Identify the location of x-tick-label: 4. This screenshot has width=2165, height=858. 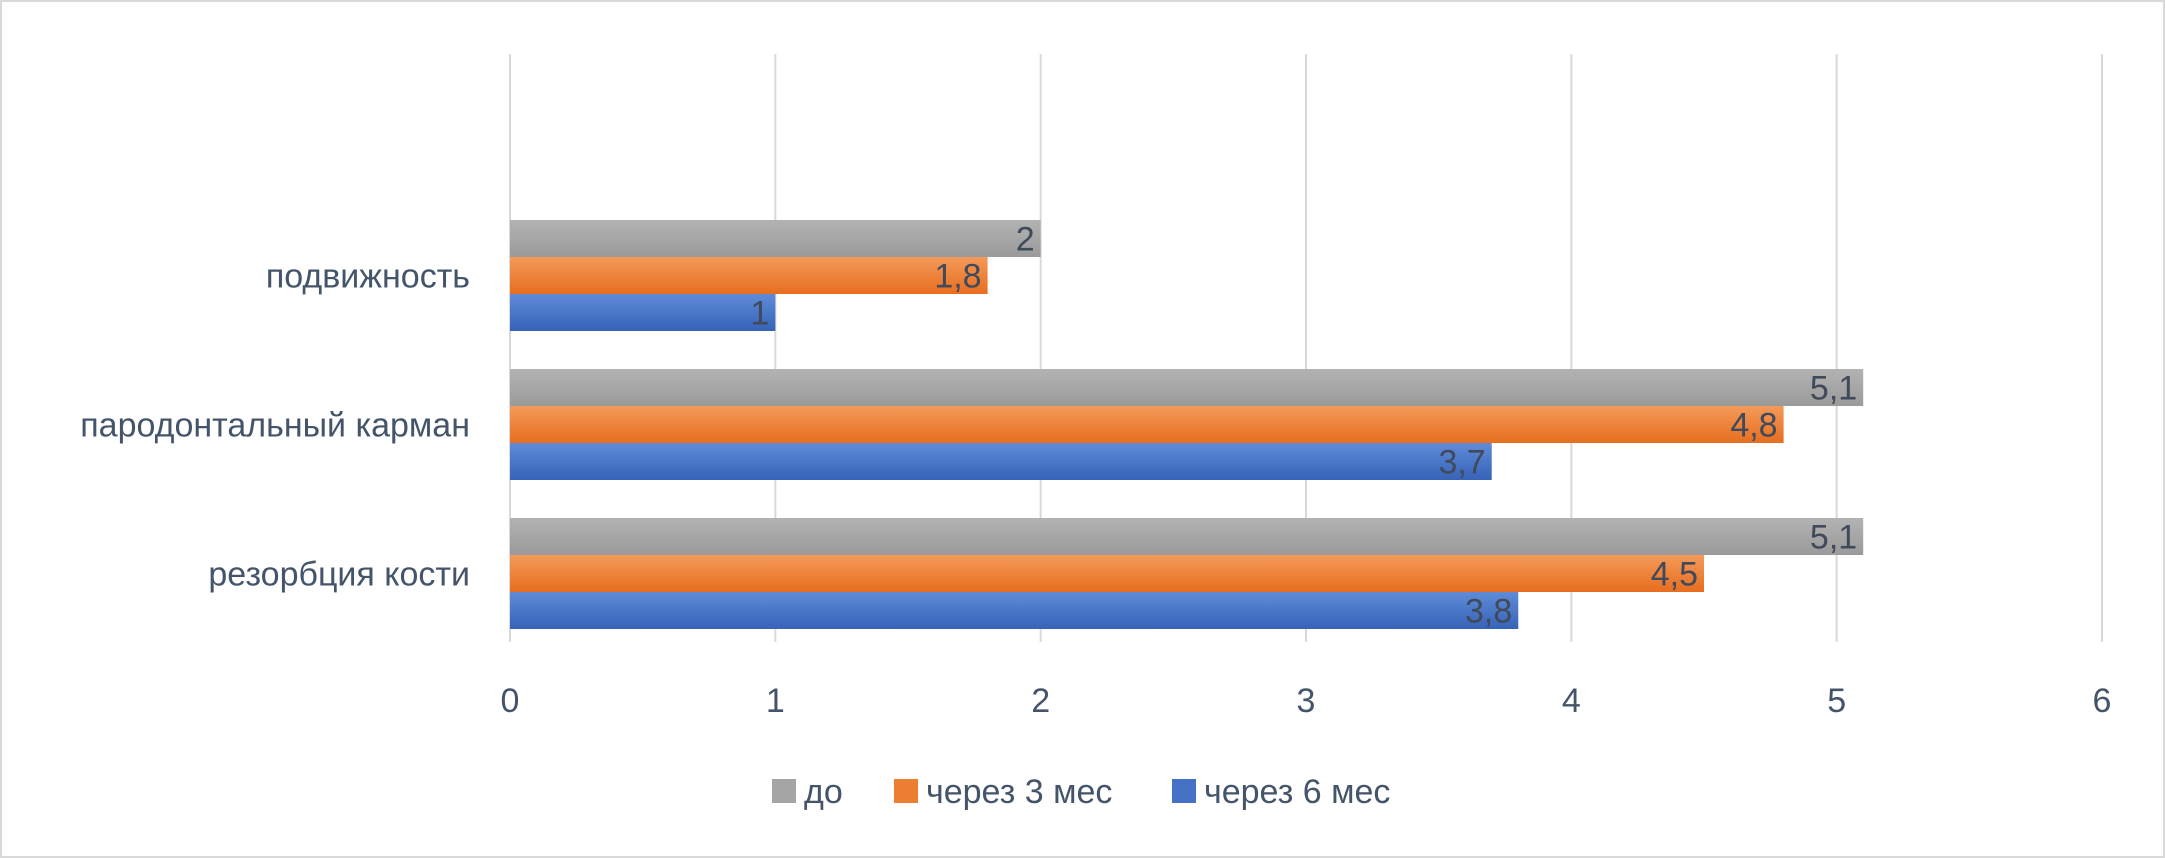
(1571, 701).